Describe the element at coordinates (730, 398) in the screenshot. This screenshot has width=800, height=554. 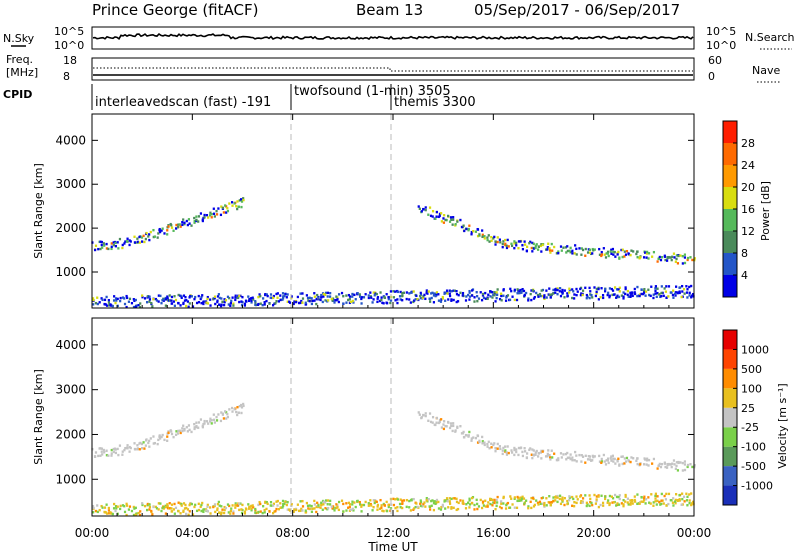
I see `colorbar-swatch` at that location.